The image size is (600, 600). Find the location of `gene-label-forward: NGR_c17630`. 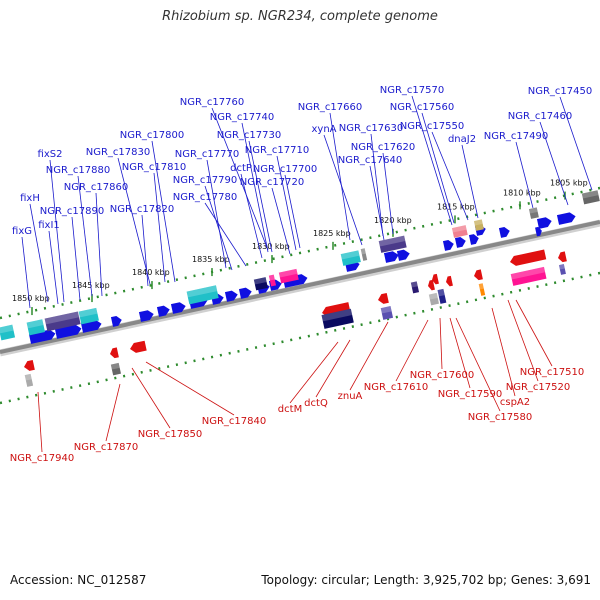

gene-label-forward: NGR_c17630 is located at coordinates (371, 128).